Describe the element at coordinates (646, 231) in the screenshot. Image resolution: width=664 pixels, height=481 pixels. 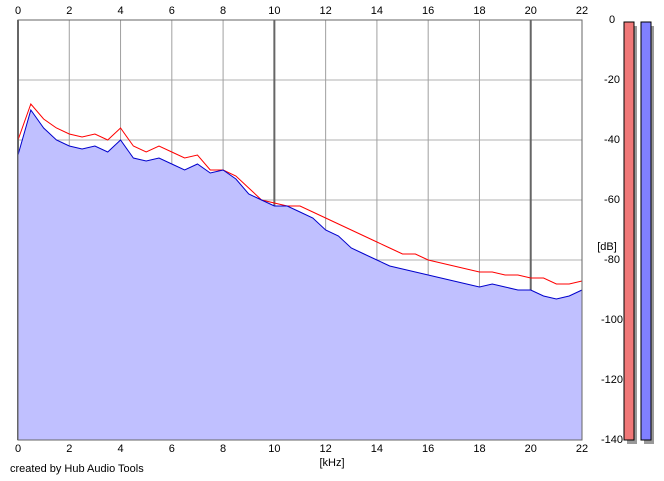
I see `meter-right` at that location.